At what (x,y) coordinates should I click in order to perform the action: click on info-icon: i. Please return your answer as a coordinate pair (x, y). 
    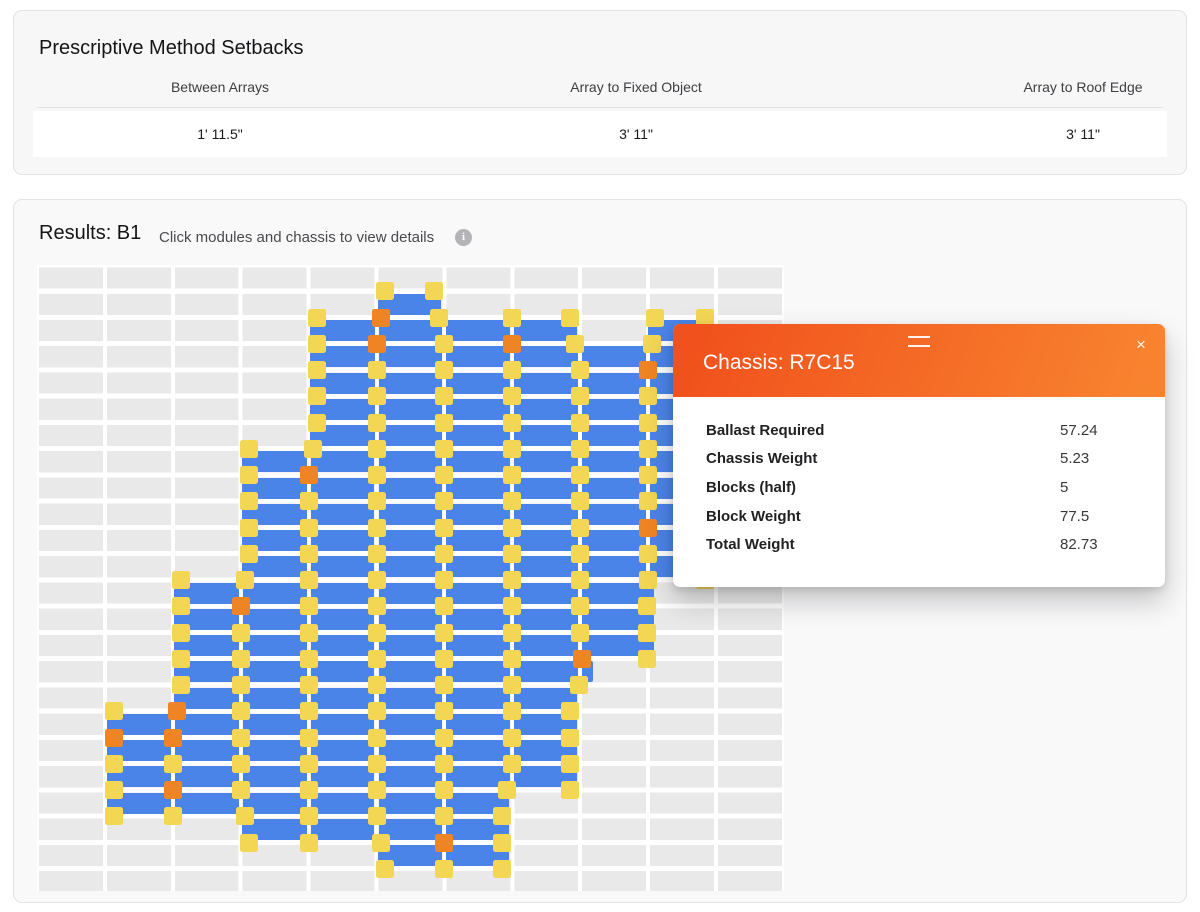
    Looking at the image, I should click on (463, 237).